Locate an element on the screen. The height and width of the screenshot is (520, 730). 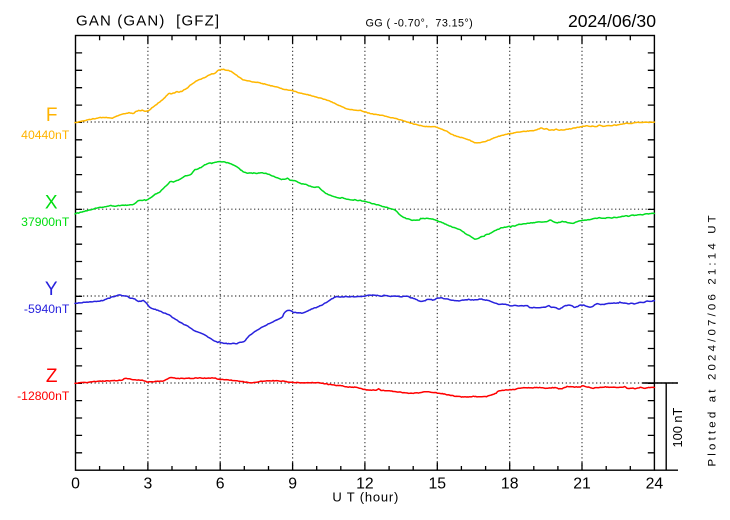
svg-text: -12800nT is located at coordinates (43, 396).